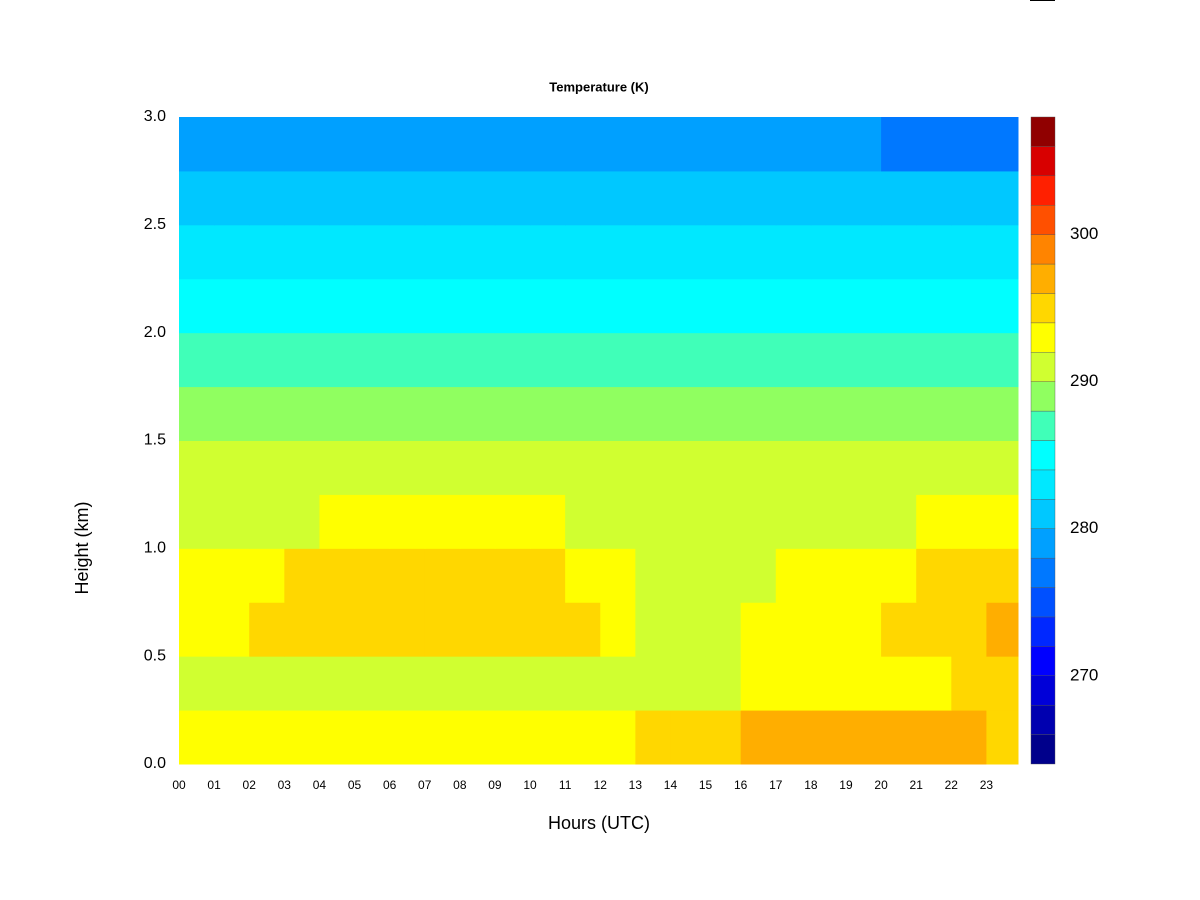 The image size is (1200, 900). Describe the element at coordinates (214, 785) in the screenshot. I see `x-tick-label: 01` at that location.